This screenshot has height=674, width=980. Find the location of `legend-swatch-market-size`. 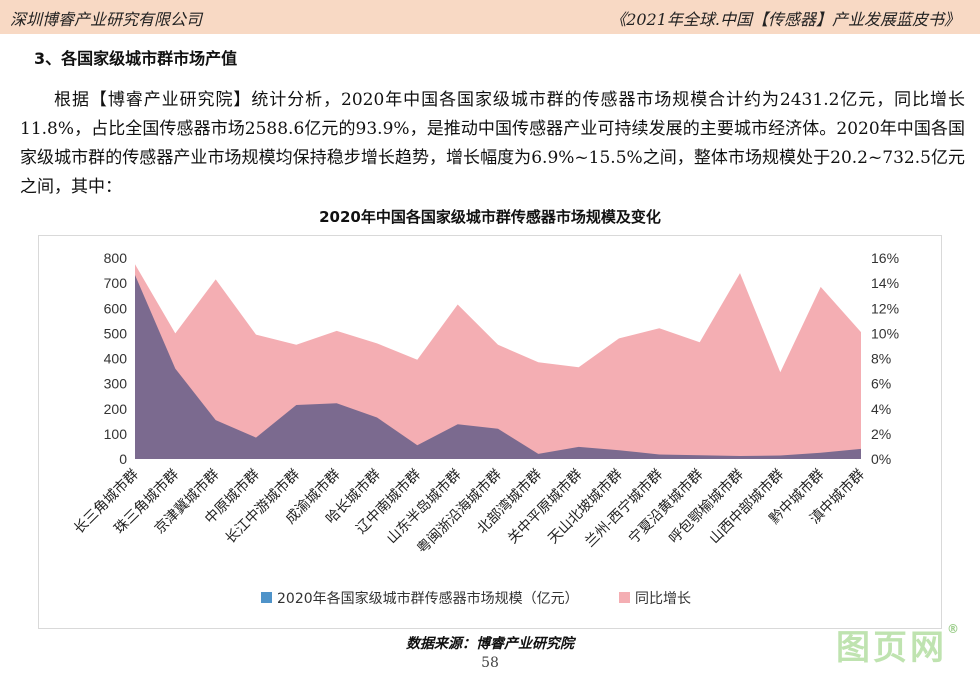

legend-swatch-market-size is located at coordinates (266, 597).